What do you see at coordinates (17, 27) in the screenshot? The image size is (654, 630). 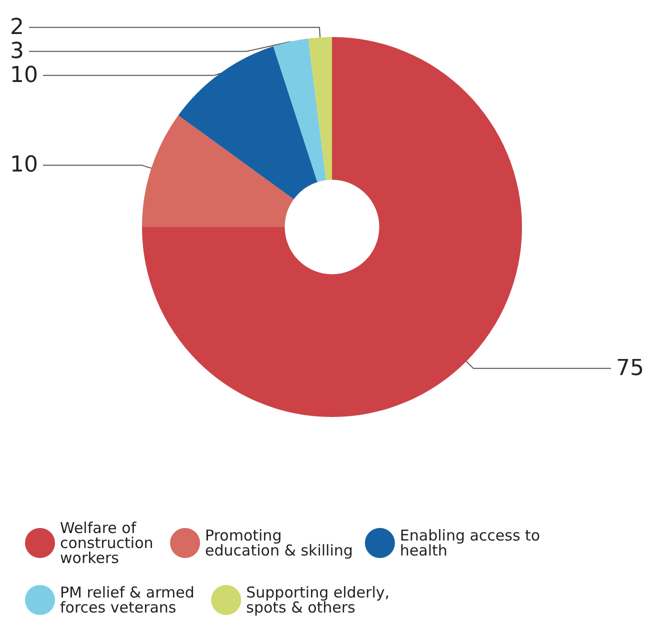 I see `data-label: 2` at bounding box center [17, 27].